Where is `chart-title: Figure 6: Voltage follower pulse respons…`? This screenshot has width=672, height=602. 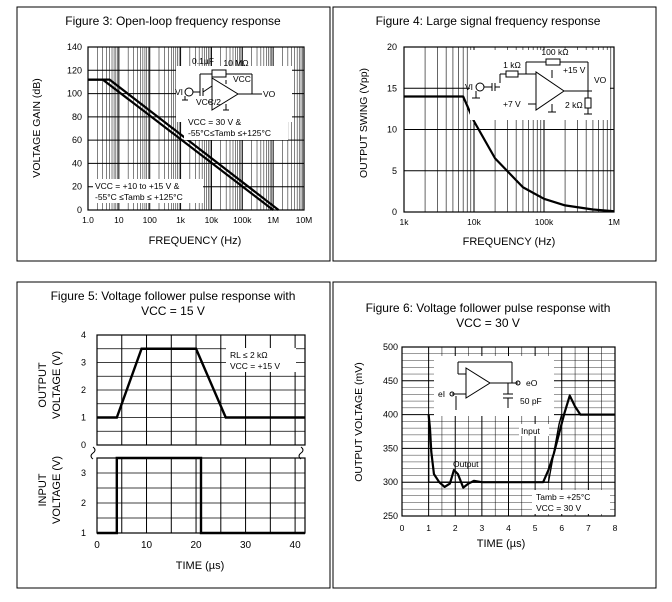 chart-title: Figure 6: Voltage follower pulse respons… is located at coordinates (488, 308).